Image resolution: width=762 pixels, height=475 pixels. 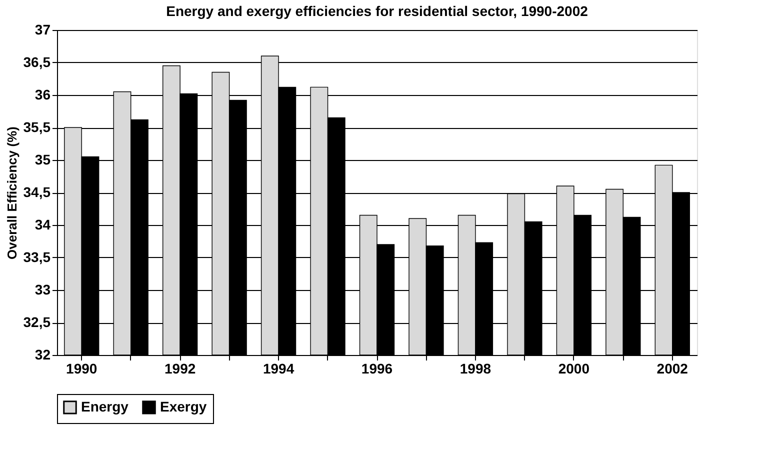 I want to click on y-tick-label: 35,5, so click(x=37, y=127).